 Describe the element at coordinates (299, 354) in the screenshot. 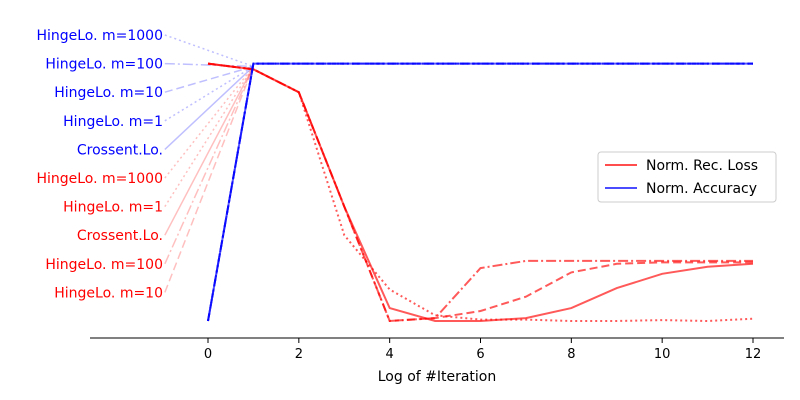

I see `x-tick-label: 2` at that location.